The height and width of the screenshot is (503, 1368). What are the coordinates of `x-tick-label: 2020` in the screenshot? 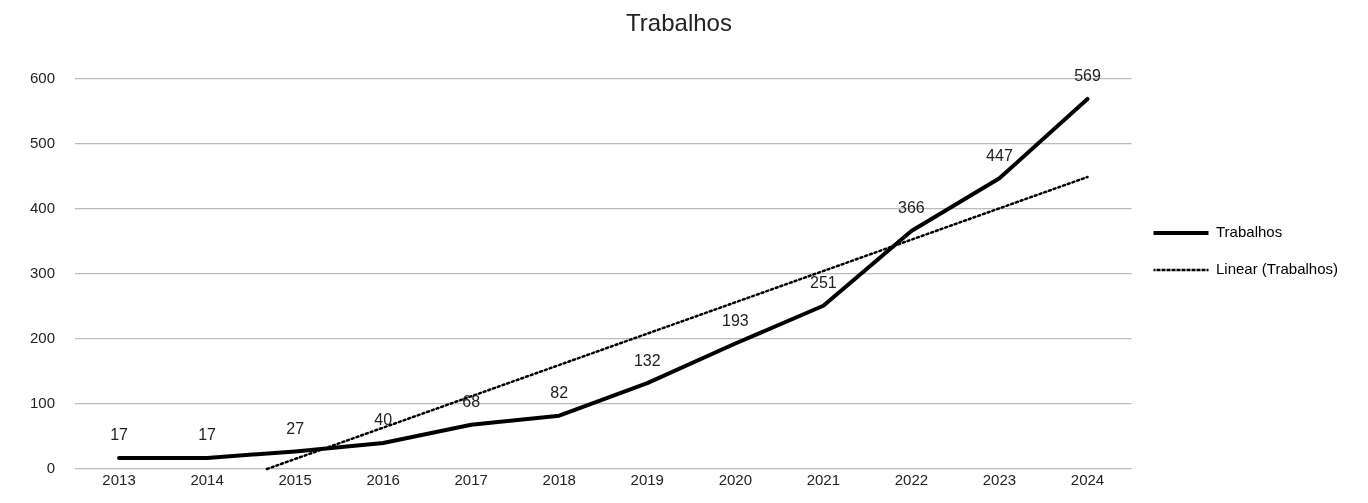 It's located at (735, 480).